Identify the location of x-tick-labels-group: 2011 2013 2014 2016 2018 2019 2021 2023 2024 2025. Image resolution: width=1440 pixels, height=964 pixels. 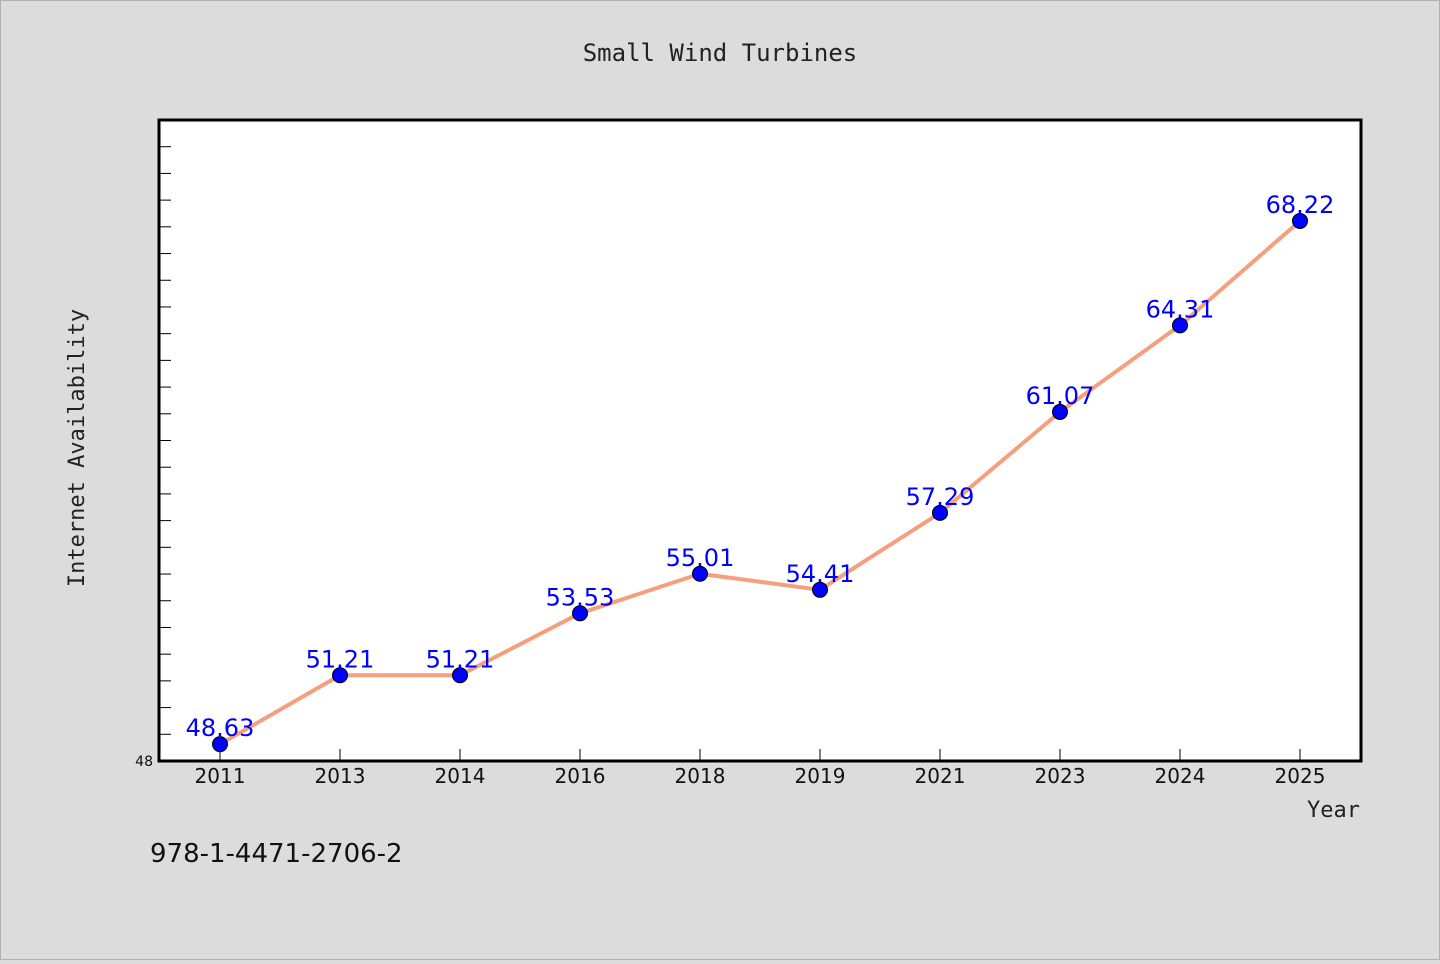
(760, 776).